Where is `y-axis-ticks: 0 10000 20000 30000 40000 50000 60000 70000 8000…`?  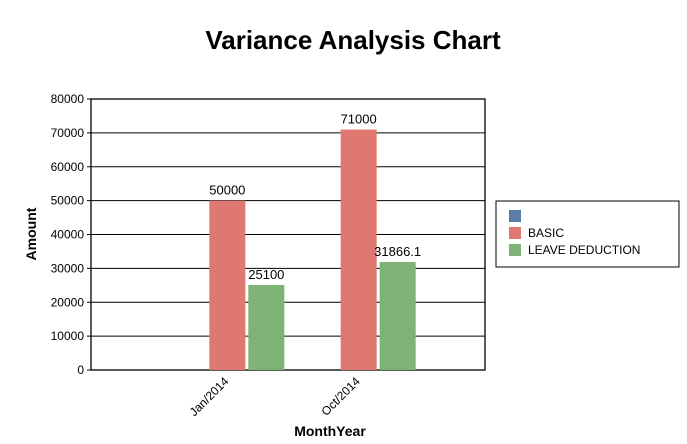
y-axis-ticks: 0 10000 20000 30000 40000 50000 60000 70000 8000… is located at coordinates (71, 234).